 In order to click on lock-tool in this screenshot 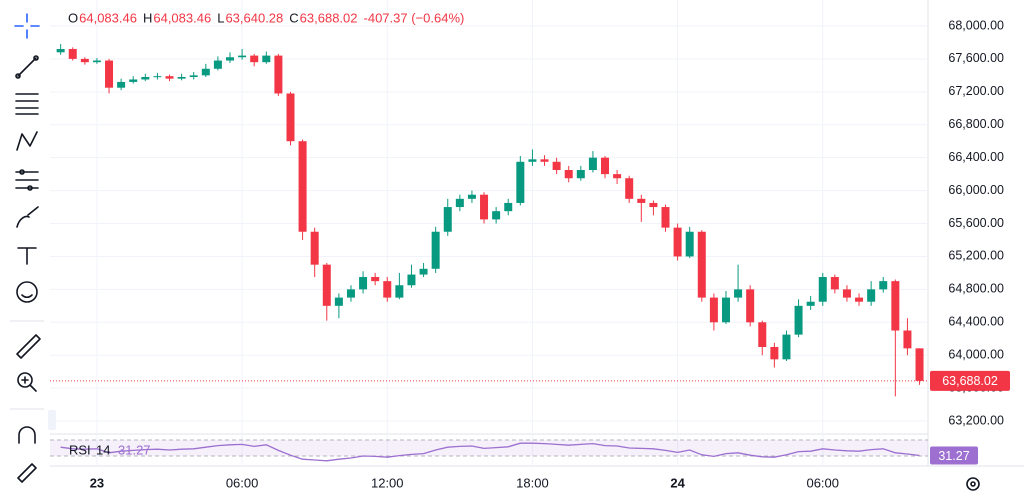, I will do `click(27, 473)`.